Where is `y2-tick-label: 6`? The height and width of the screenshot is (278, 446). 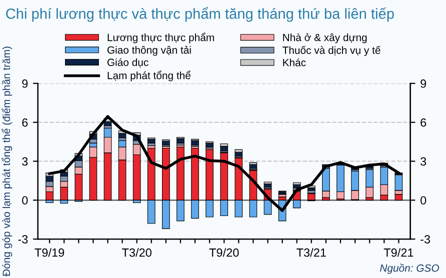
y2-tick-label: 6 is located at coordinates (423, 122).